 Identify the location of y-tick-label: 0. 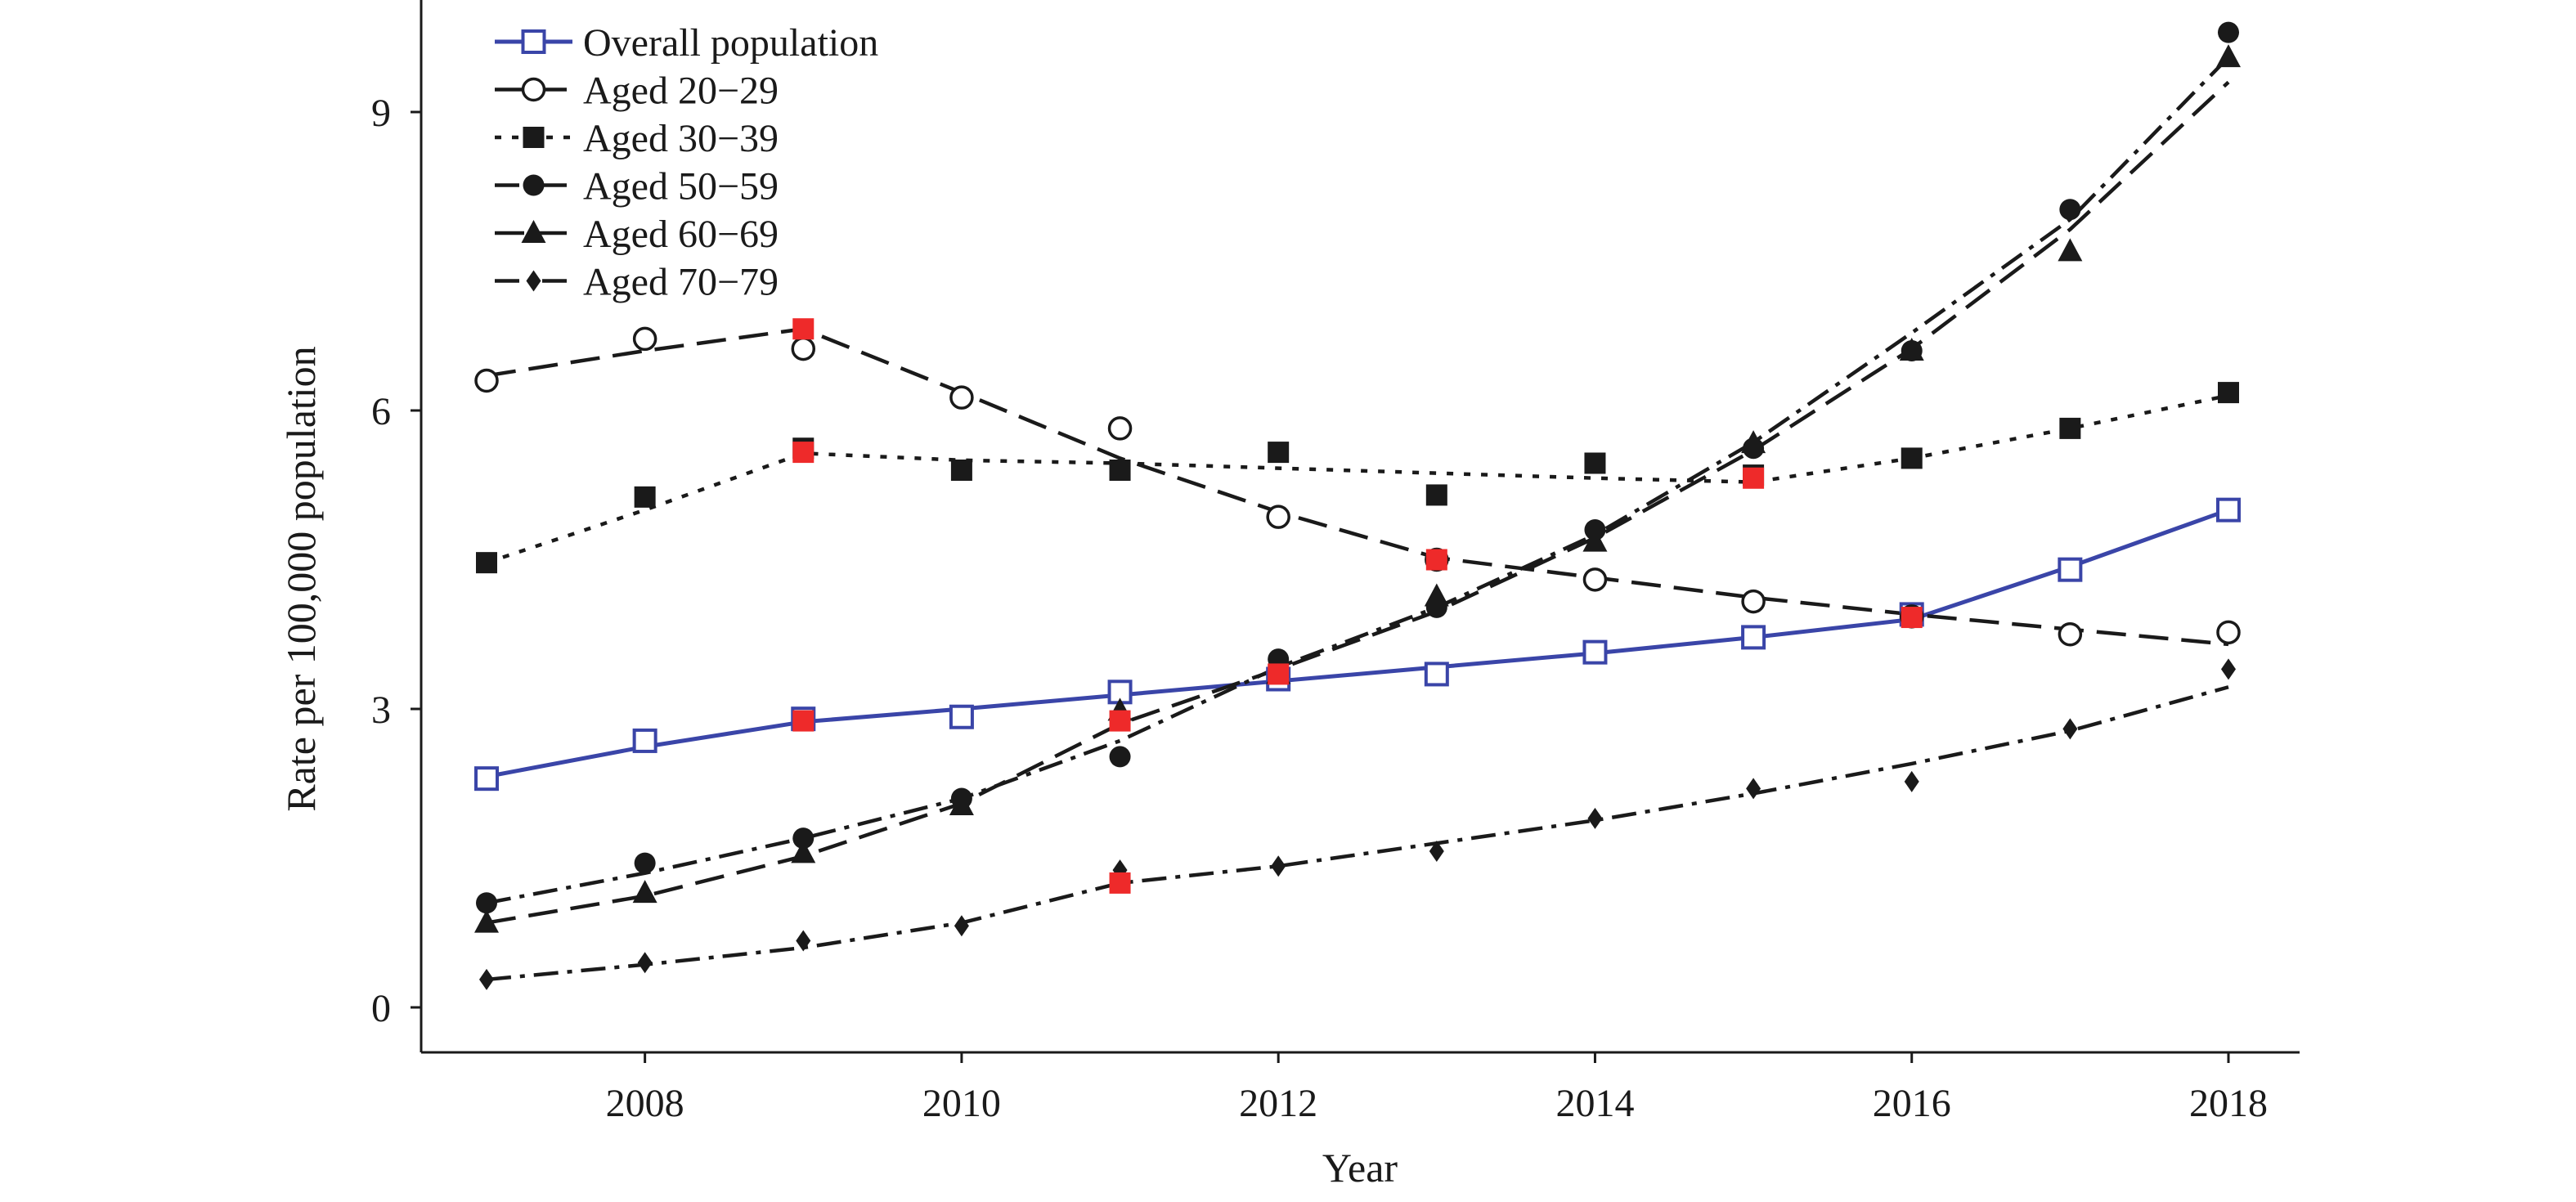
(381, 1008).